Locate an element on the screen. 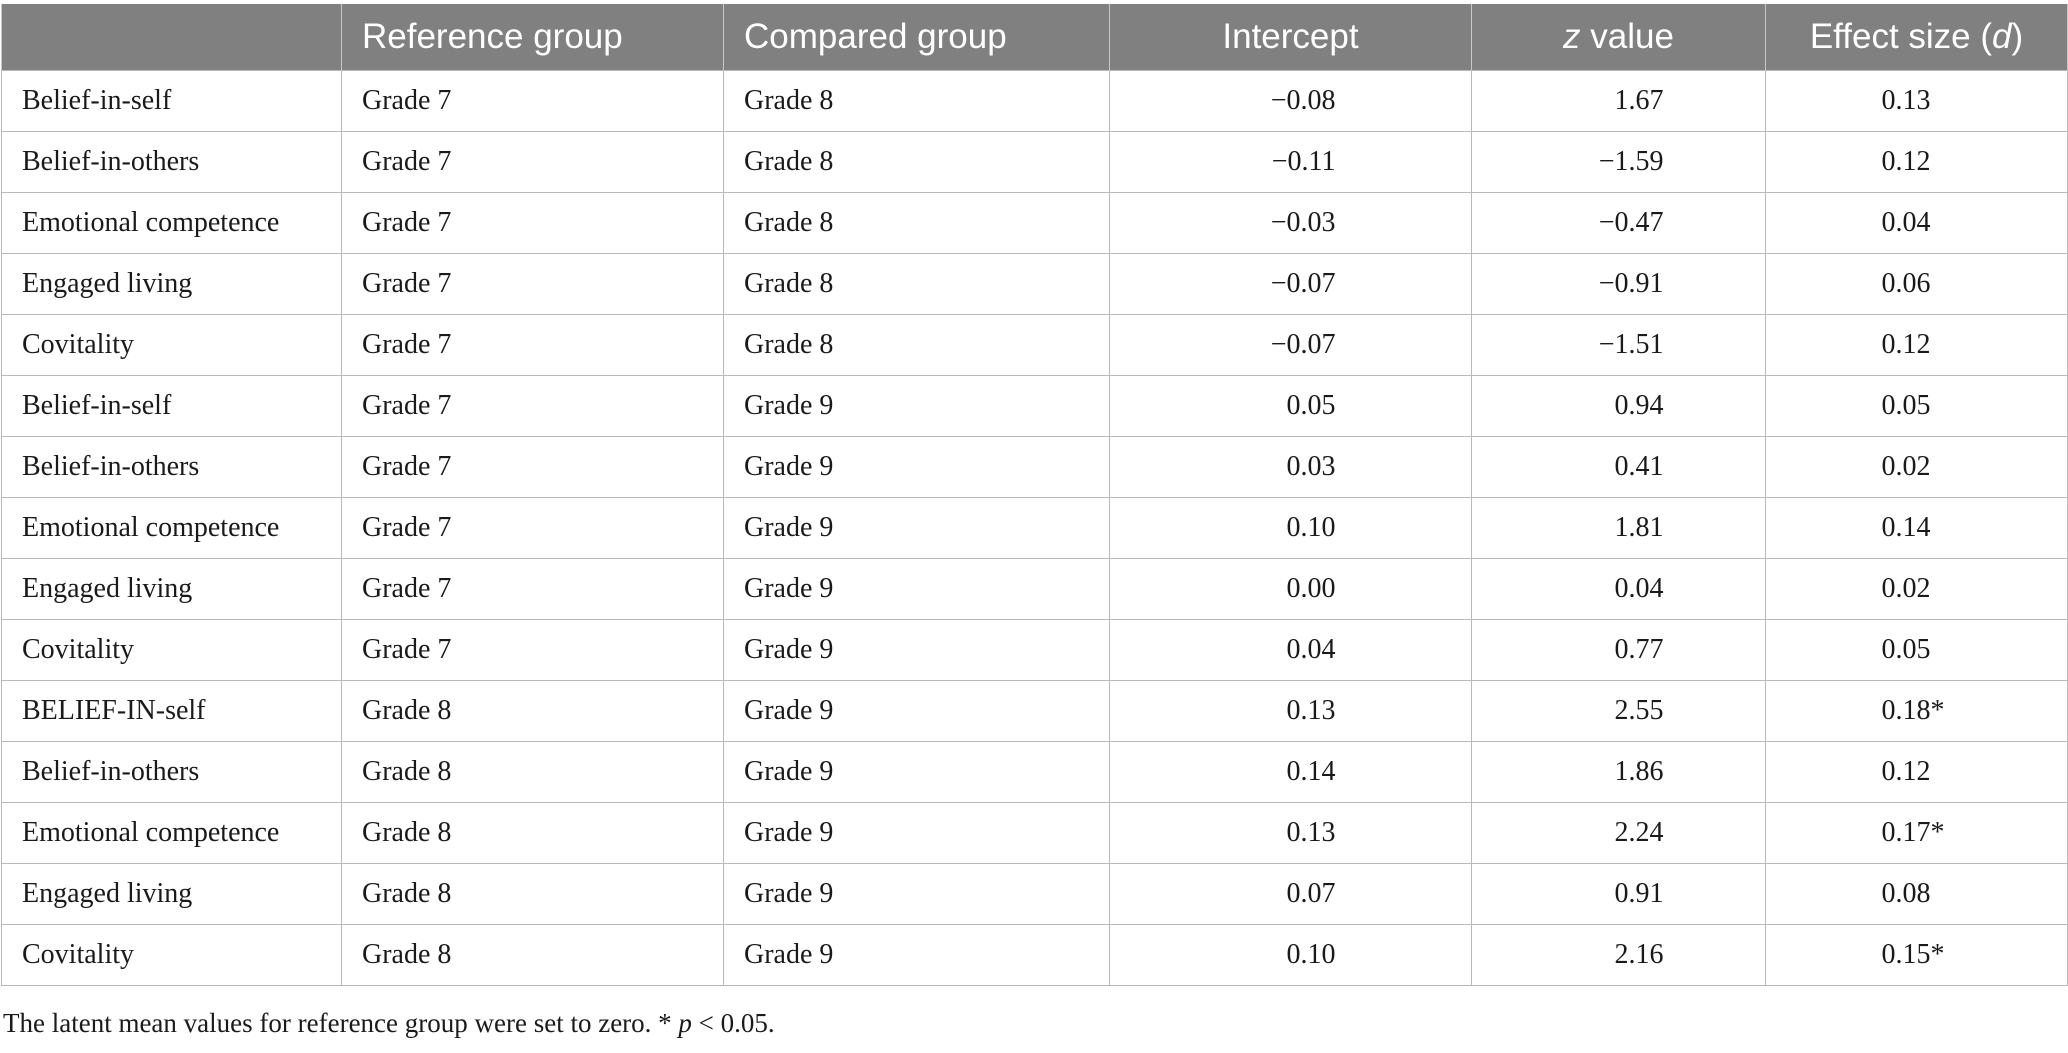 The width and height of the screenshot is (2068, 1053). table-row: Covitality Grade 7 Grade 9 0.04 0.77 0.05 is located at coordinates (1034, 650).